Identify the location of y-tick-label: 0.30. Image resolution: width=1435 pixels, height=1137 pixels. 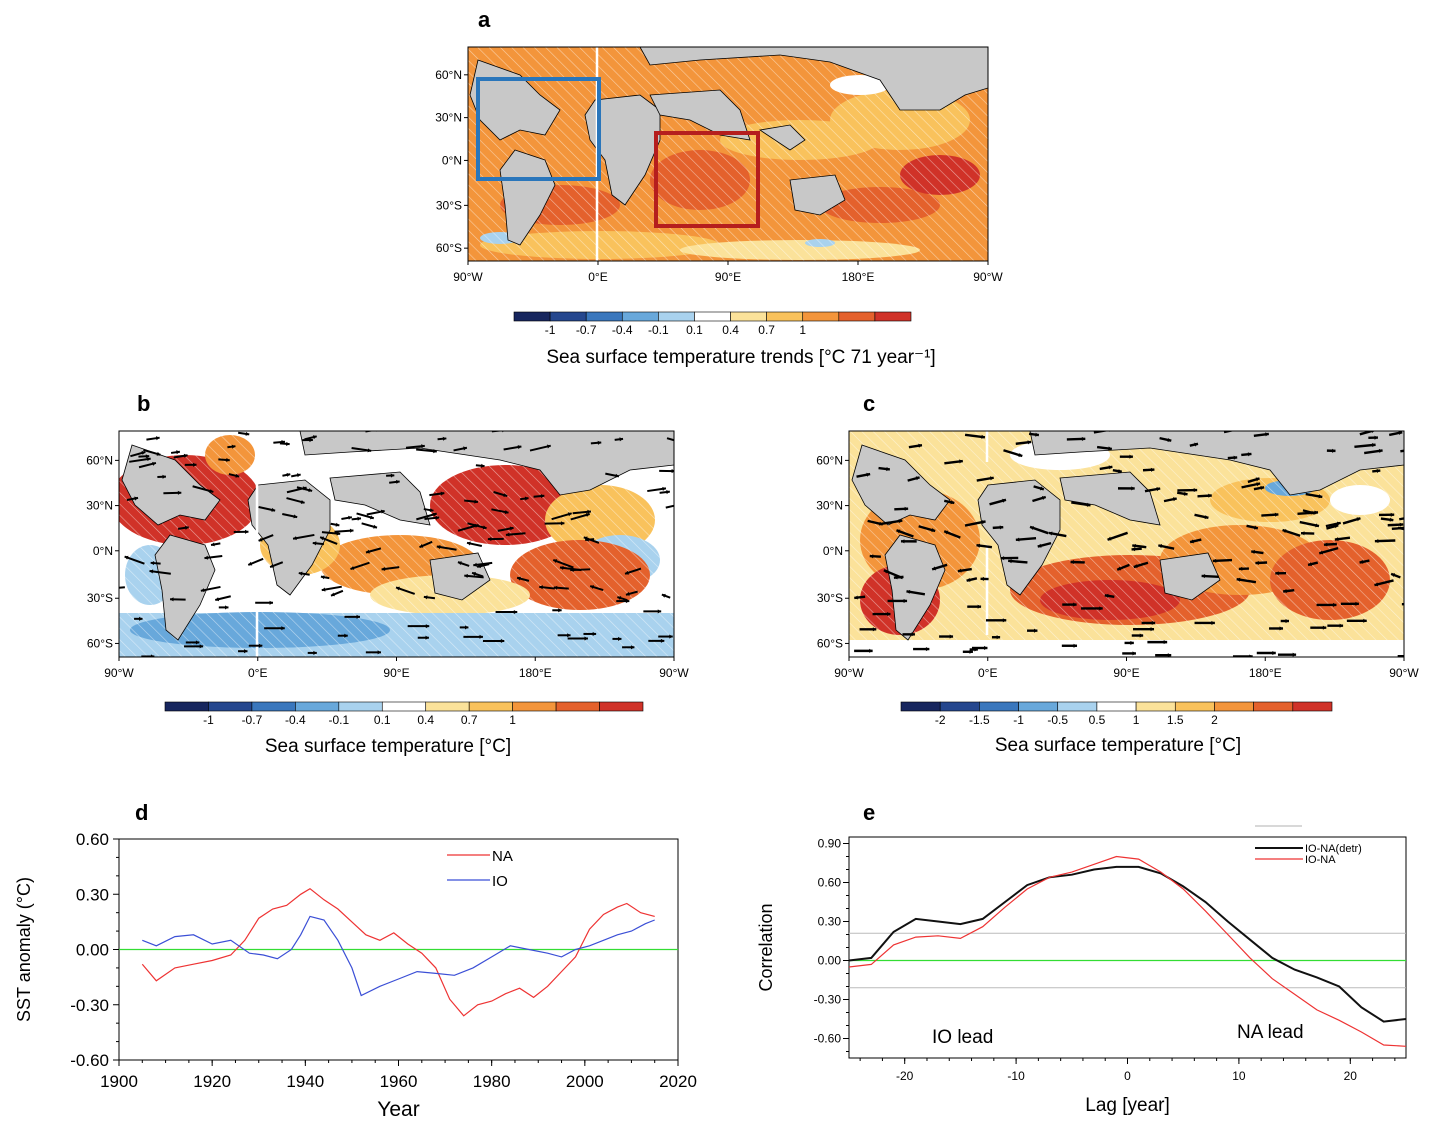
(92, 894).